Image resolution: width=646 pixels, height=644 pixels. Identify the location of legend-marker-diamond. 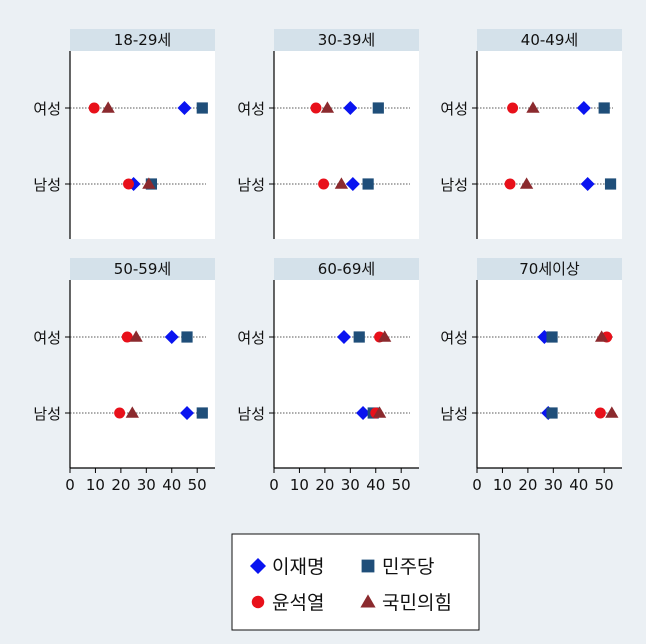
(258, 566).